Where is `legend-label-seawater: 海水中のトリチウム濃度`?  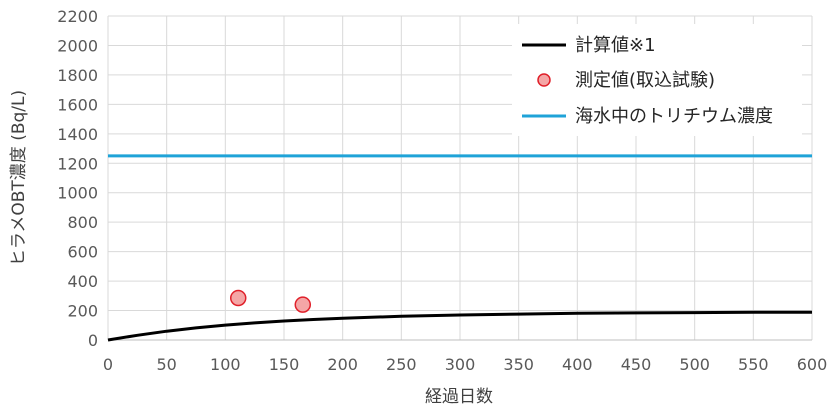
legend-label-seawater: 海水中のトリチウム濃度 is located at coordinates (674, 116).